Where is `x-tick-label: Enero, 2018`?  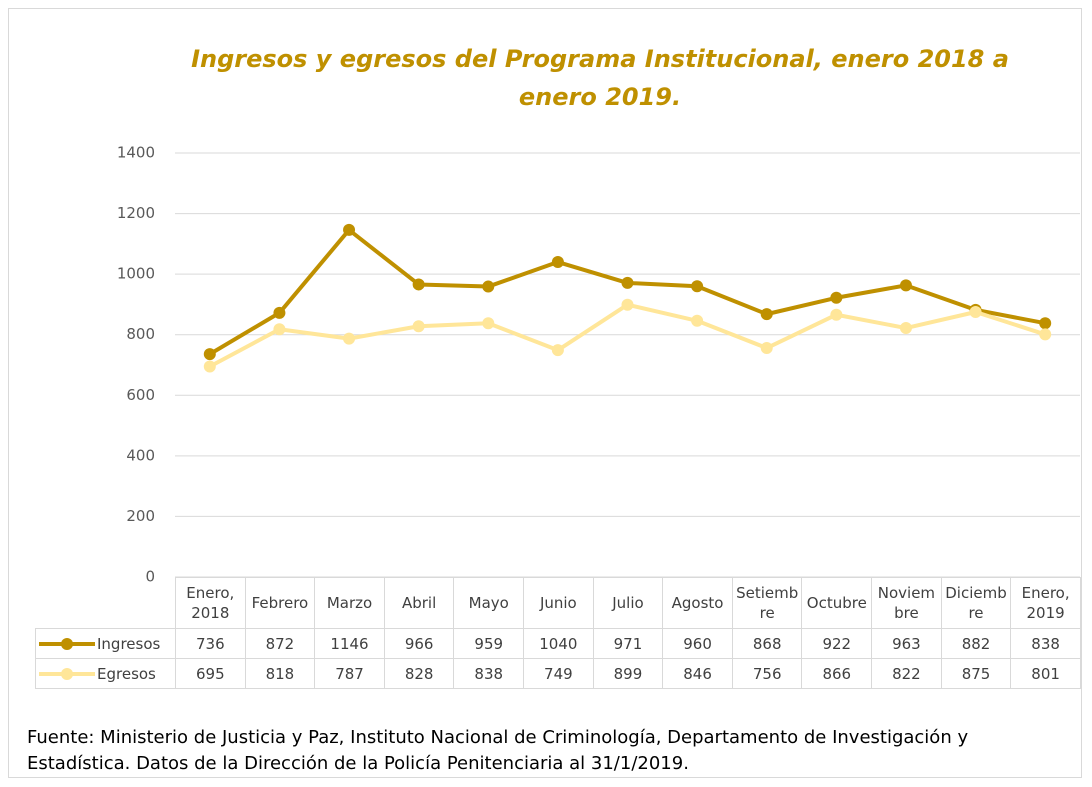
x-tick-label: Enero, 2018 is located at coordinates (210, 603).